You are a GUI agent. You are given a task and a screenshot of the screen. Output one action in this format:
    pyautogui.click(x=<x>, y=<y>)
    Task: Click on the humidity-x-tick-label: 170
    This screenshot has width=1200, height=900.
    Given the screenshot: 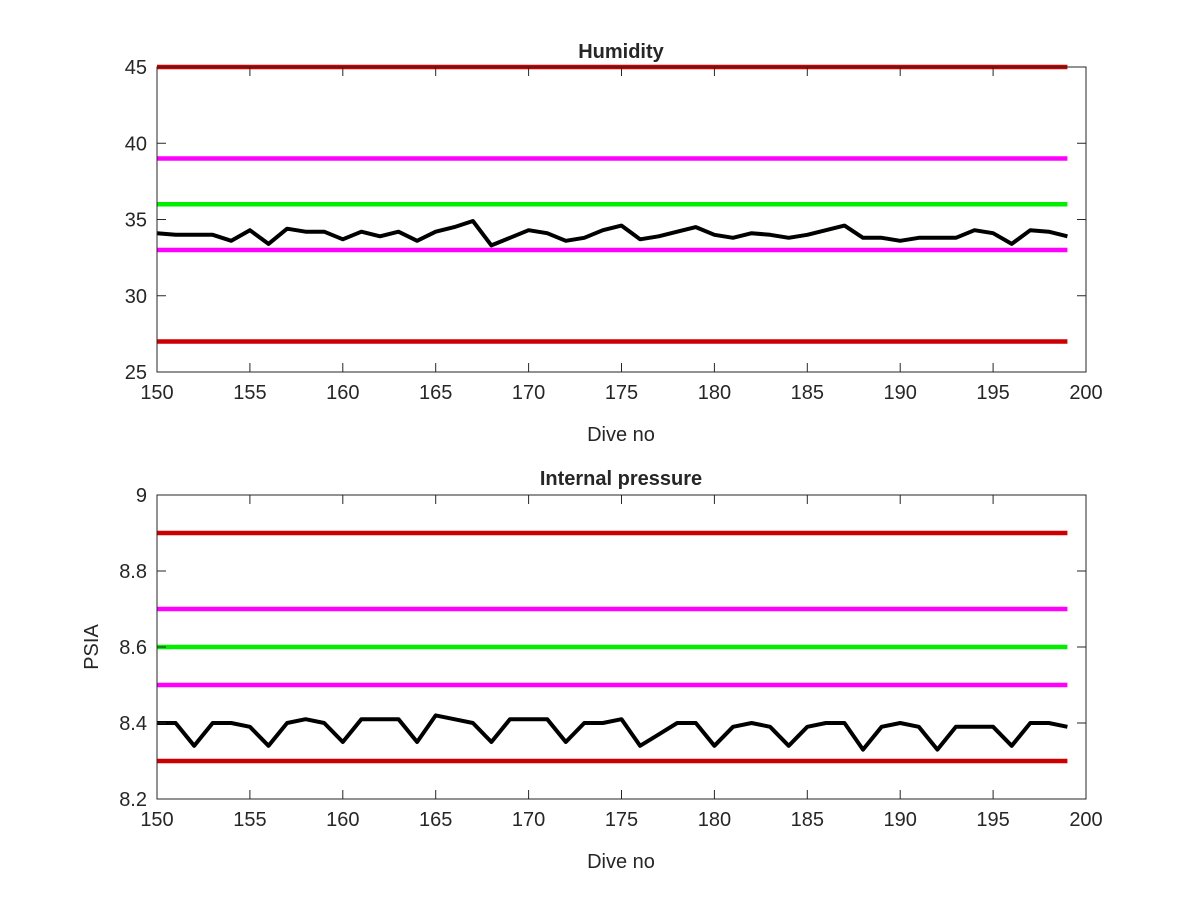 What is the action you would take?
    pyautogui.click(x=528, y=393)
    